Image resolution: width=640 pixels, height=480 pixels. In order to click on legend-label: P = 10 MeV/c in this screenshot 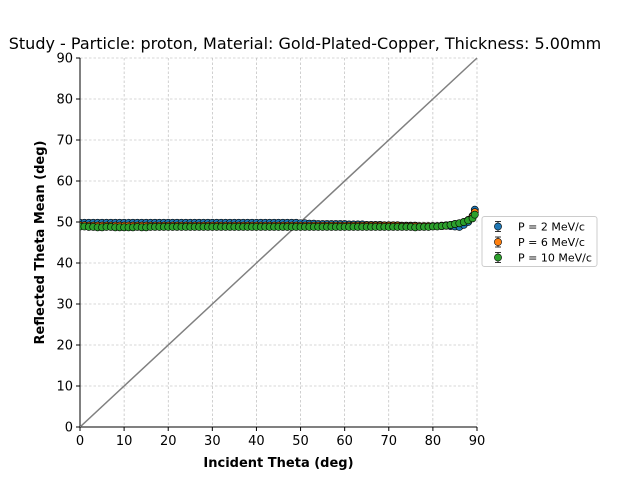, I will do `click(555, 258)`.